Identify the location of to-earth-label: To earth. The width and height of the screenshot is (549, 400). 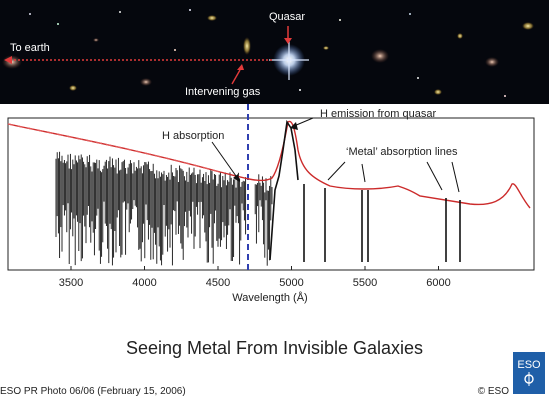
(30, 48).